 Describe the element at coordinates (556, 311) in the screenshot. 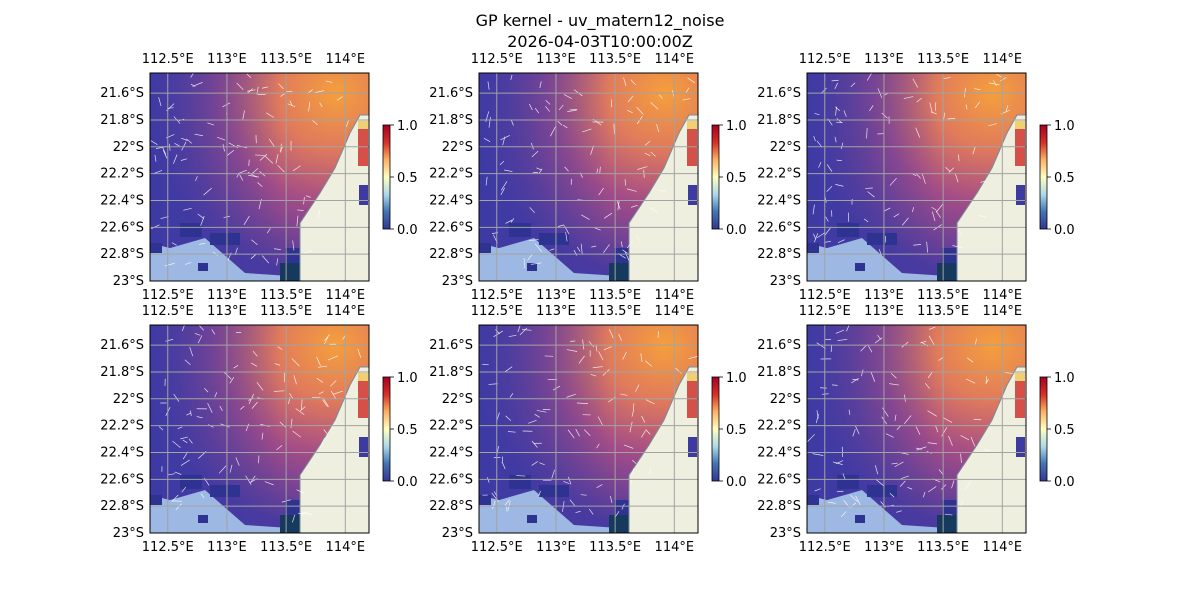

I see `x-tick-label-top: 113°E` at that location.